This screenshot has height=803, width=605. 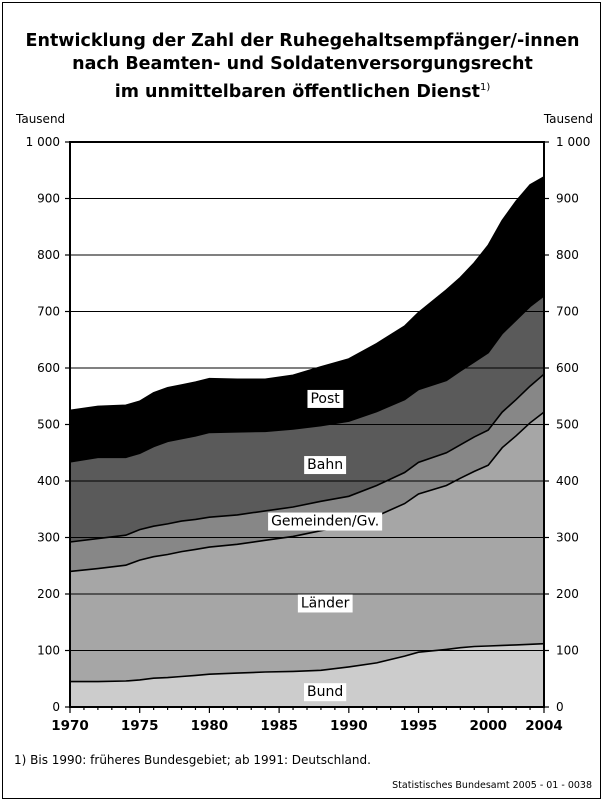 I want to click on boundary-line, so click(x=307, y=662).